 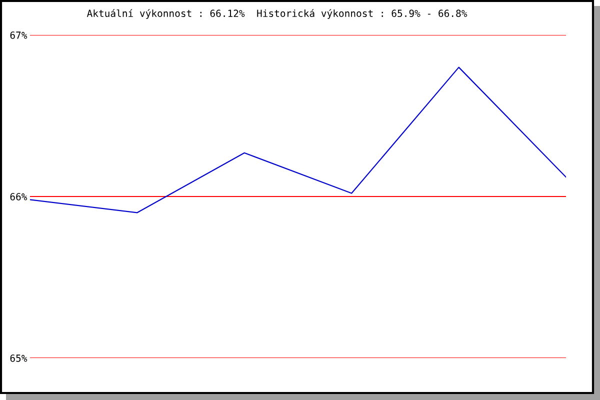 I want to click on y-tick-label: 67%, so click(x=19, y=35).